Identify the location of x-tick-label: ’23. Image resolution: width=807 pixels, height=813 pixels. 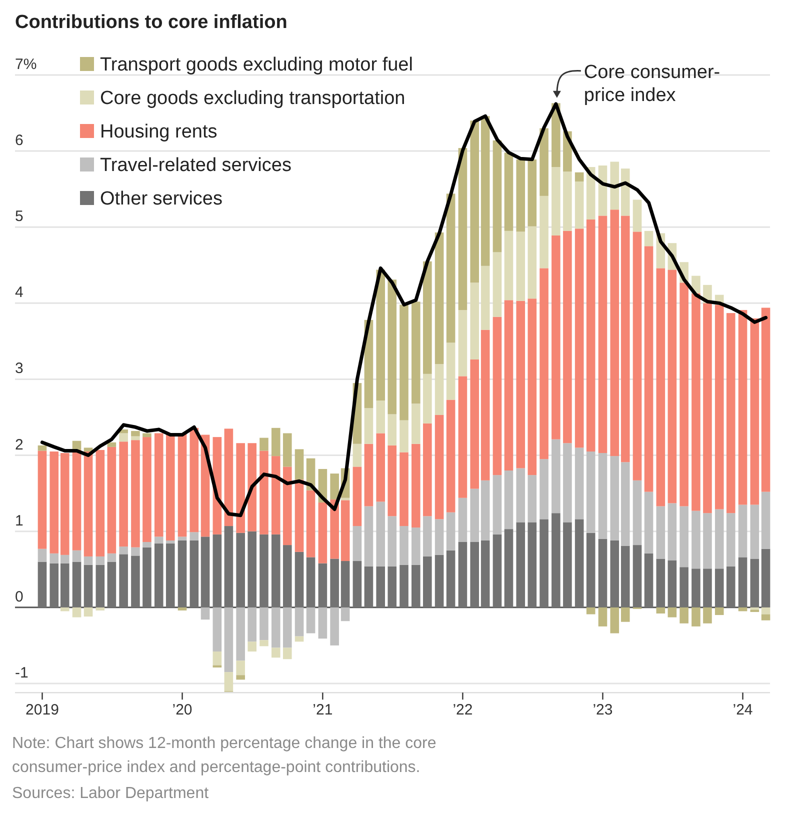
(602, 710).